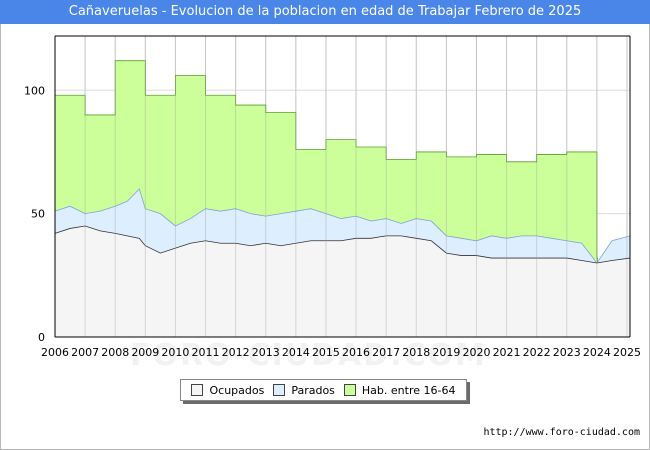  What do you see at coordinates (507, 352) in the screenshot?
I see `x-tick-label-2021: 2021` at bounding box center [507, 352].